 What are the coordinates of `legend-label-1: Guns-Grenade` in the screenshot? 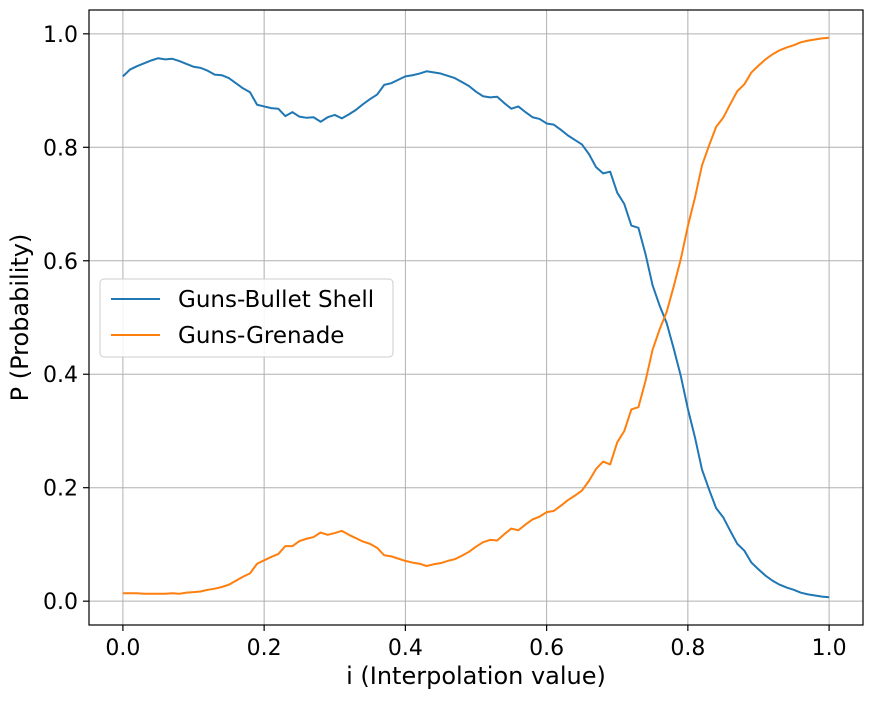 It's located at (261, 336).